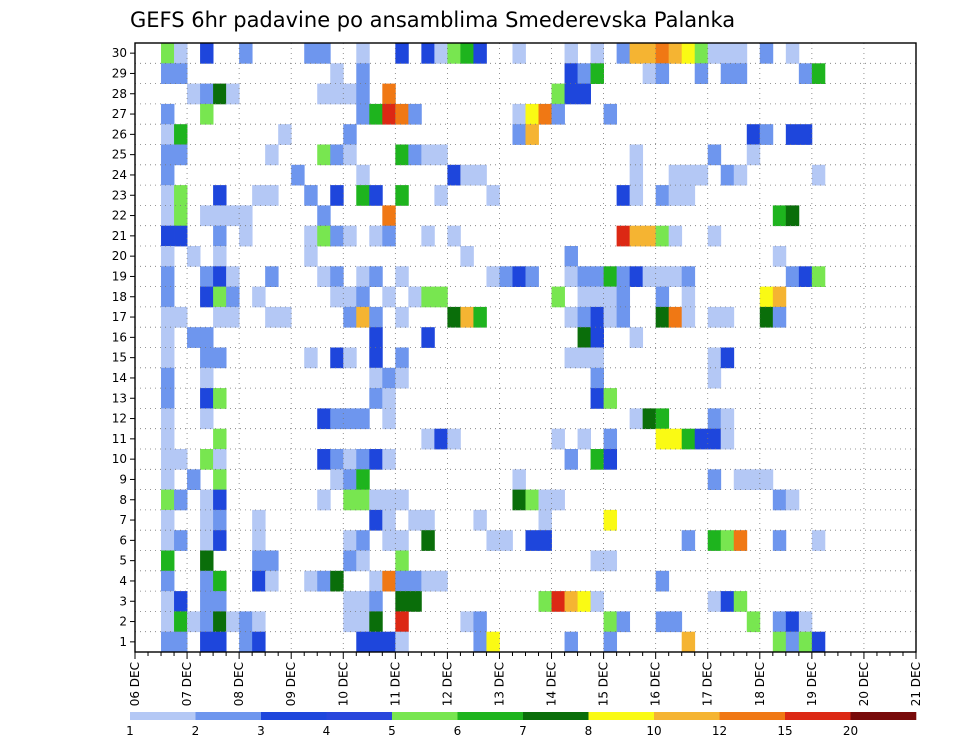  I want to click on cell-m1-c27, so click(493, 642).